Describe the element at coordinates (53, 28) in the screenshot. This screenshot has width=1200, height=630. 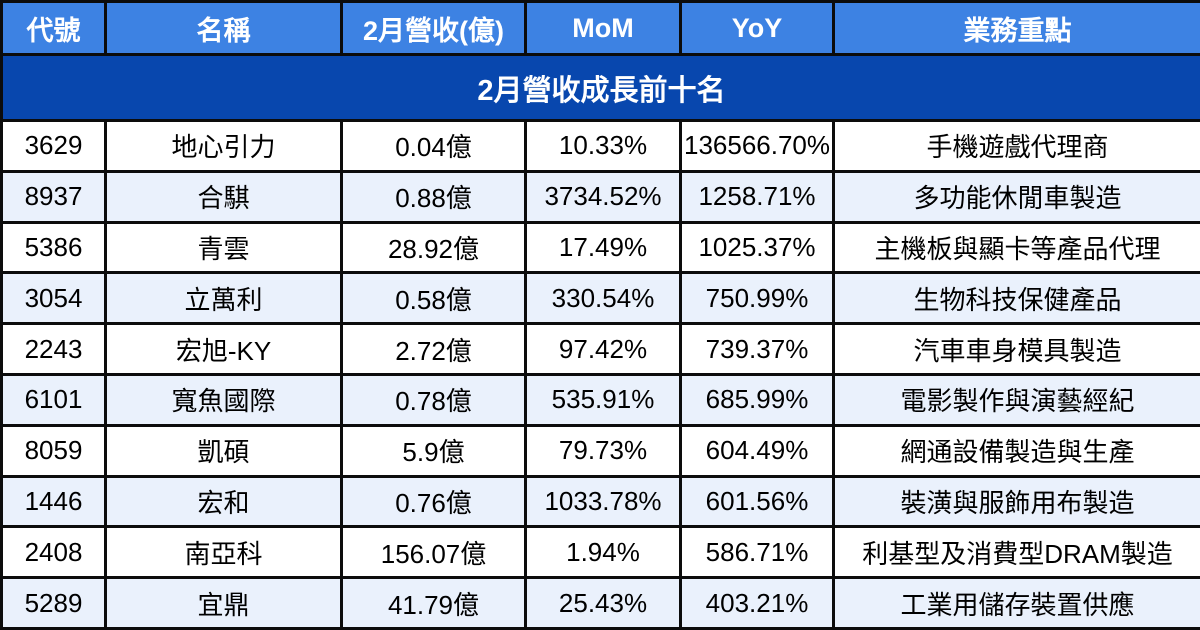
I see `column-header-code: 代號` at that location.